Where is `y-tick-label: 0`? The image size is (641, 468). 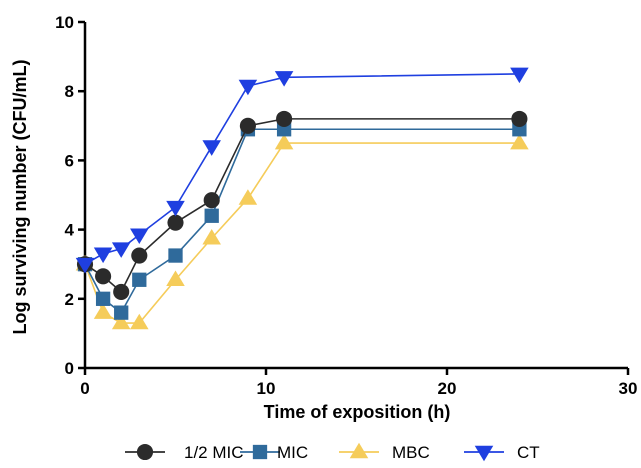
y-tick-label: 0 is located at coordinates (69, 368).